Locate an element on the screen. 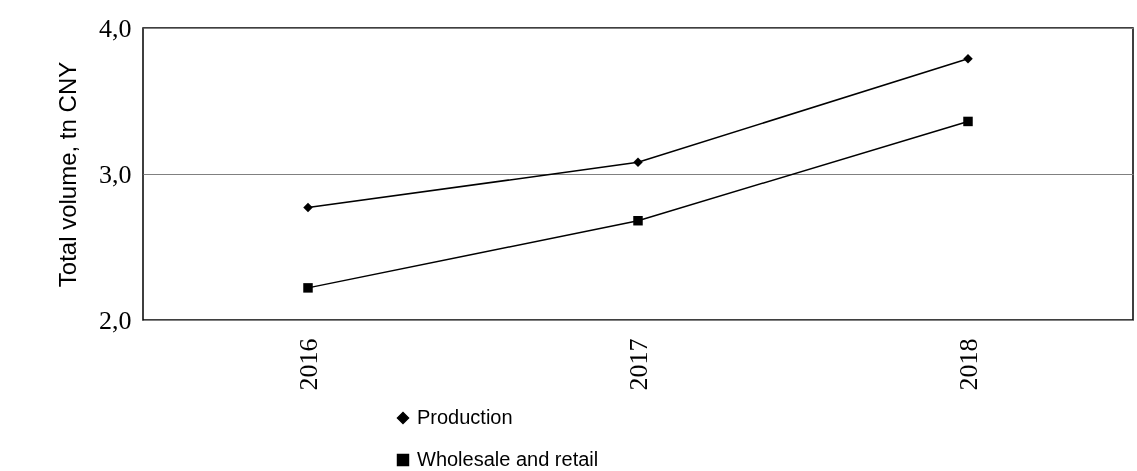 The height and width of the screenshot is (471, 1137). y-axis-title: Total volume, tn CNY is located at coordinates (67, 174).